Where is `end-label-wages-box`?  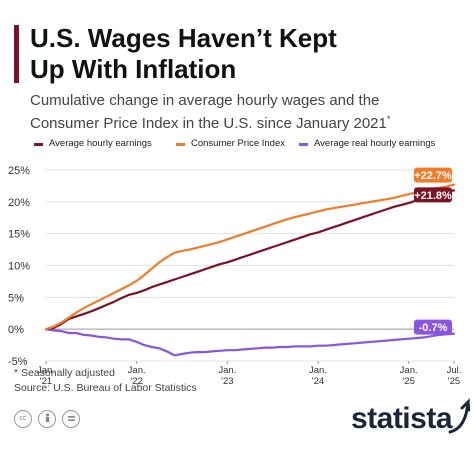
end-label-wages-box is located at coordinates (433, 195).